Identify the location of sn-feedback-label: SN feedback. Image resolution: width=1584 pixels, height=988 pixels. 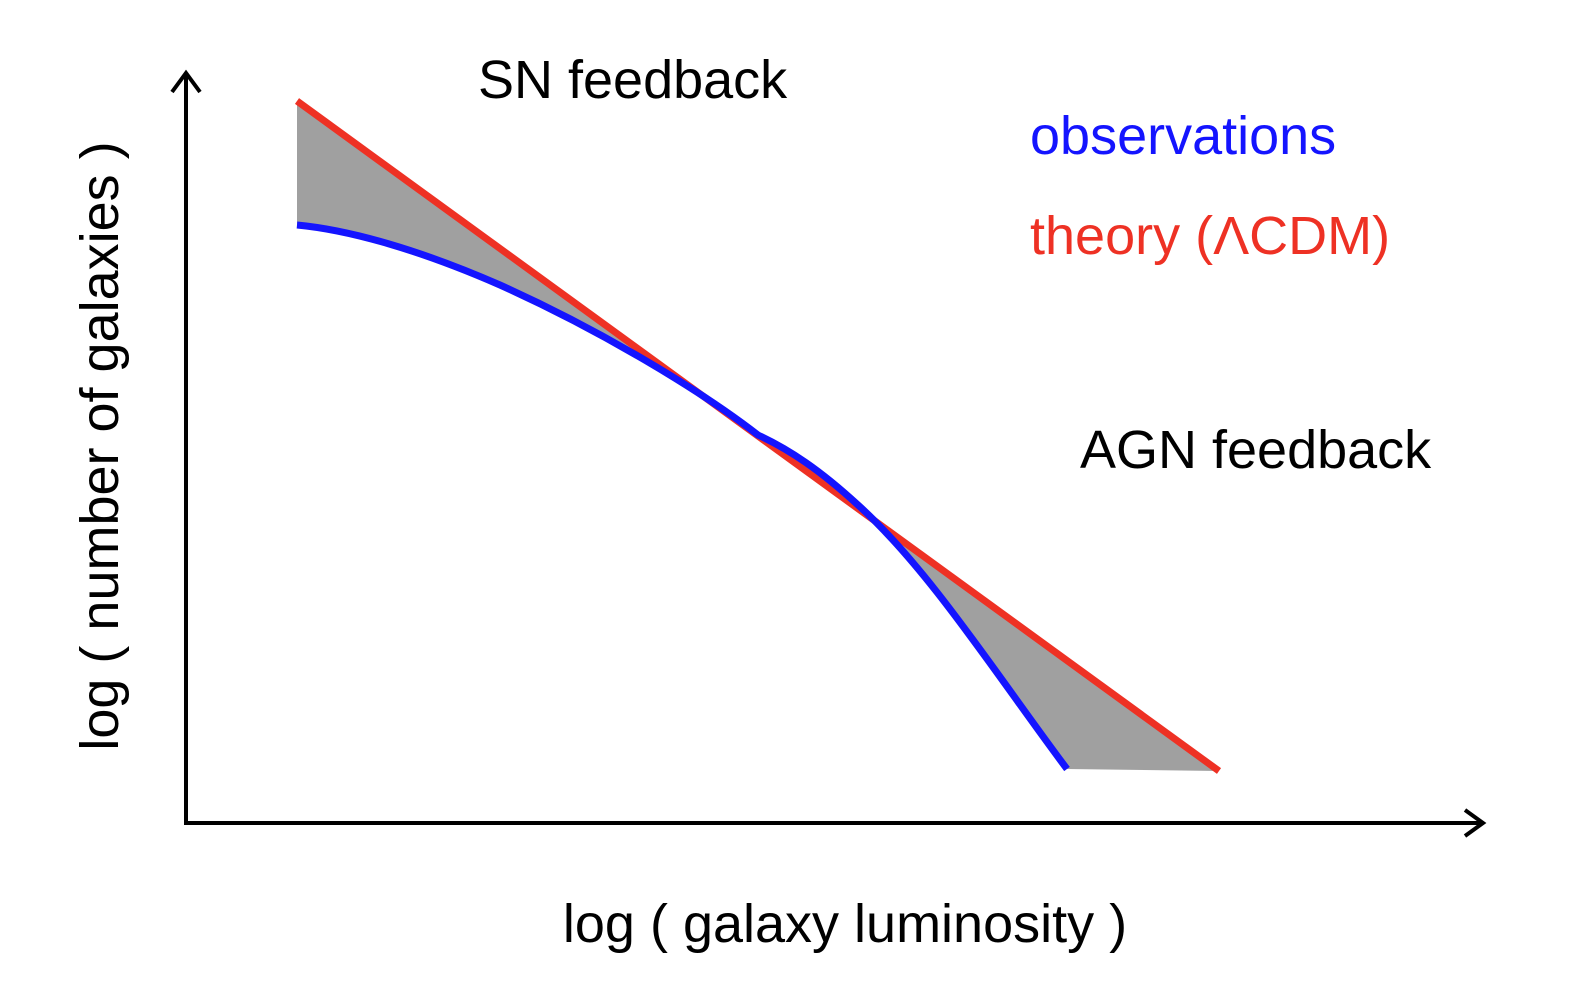
(633, 80).